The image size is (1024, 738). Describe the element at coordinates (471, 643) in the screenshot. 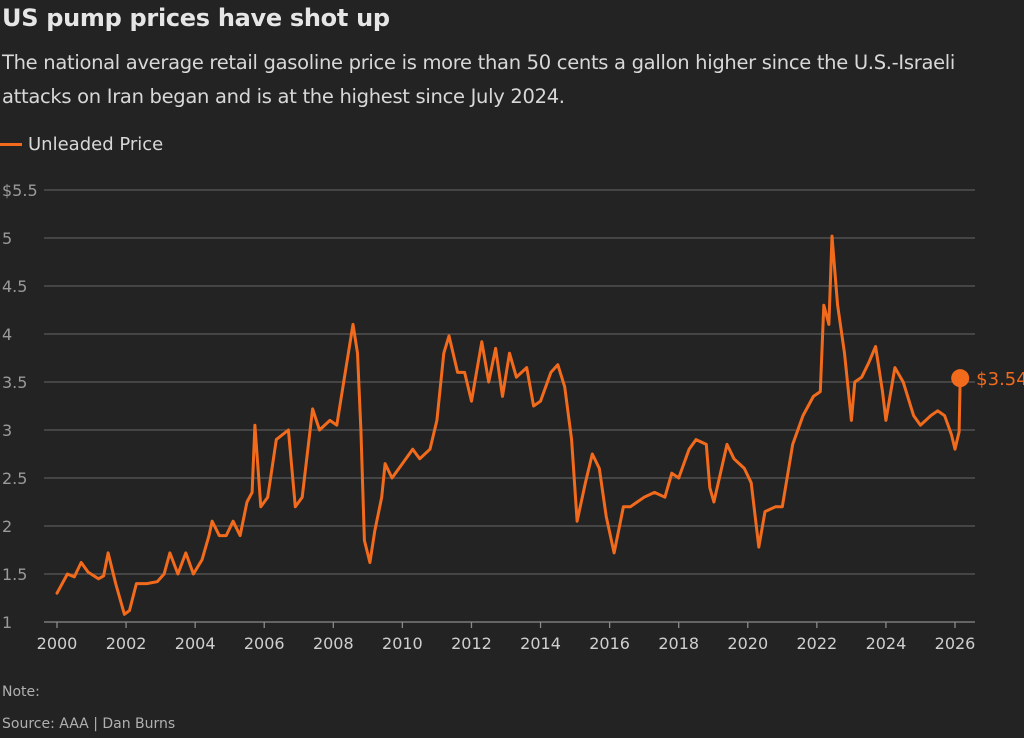

I see `x-tick-label: 2012` at that location.